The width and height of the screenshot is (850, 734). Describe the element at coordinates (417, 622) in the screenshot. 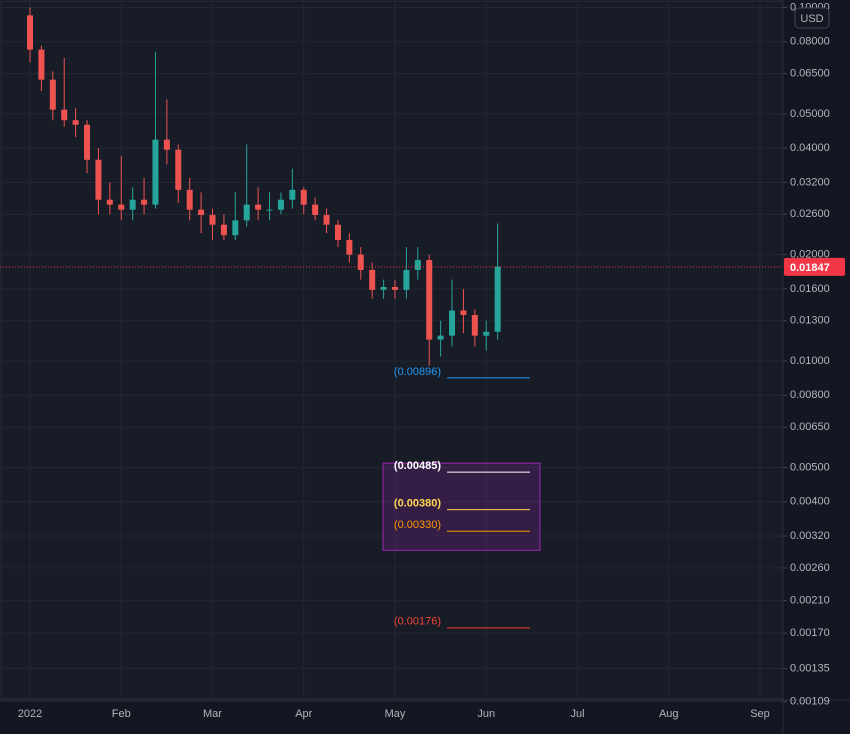

I see `level-label: (0.00176)` at that location.